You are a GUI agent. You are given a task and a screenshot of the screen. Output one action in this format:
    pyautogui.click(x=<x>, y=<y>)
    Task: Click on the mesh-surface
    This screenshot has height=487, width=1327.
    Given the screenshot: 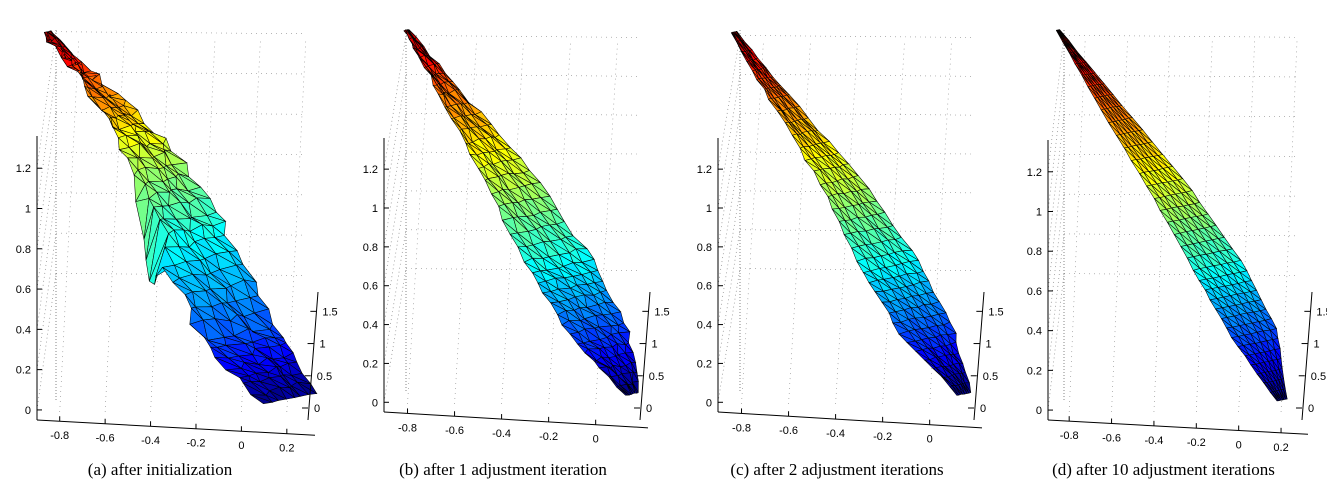 What is the action you would take?
    pyautogui.click(x=521, y=212)
    